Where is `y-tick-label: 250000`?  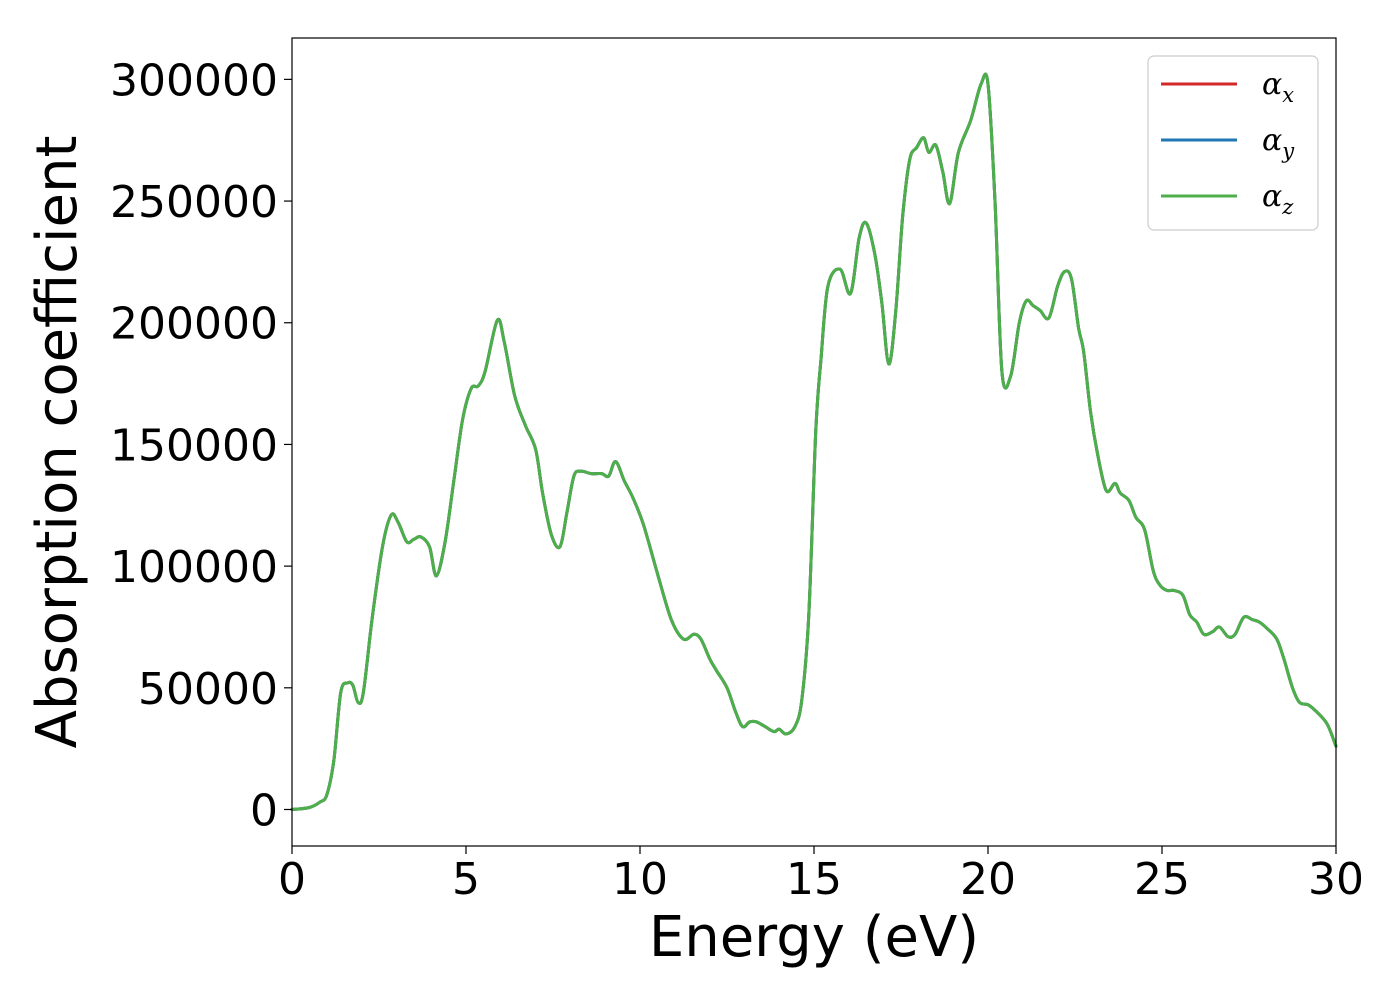 y-tick-label: 250000 is located at coordinates (194, 202).